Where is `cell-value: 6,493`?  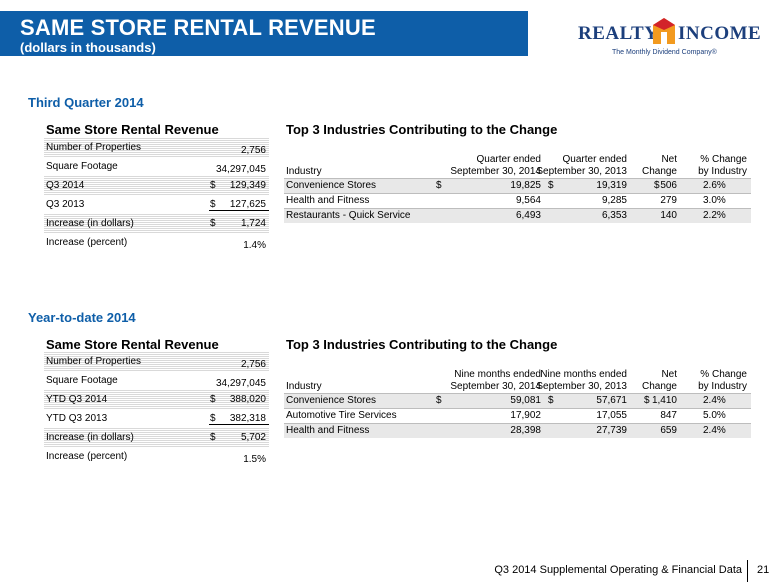 cell-value: 6,493 is located at coordinates (528, 215).